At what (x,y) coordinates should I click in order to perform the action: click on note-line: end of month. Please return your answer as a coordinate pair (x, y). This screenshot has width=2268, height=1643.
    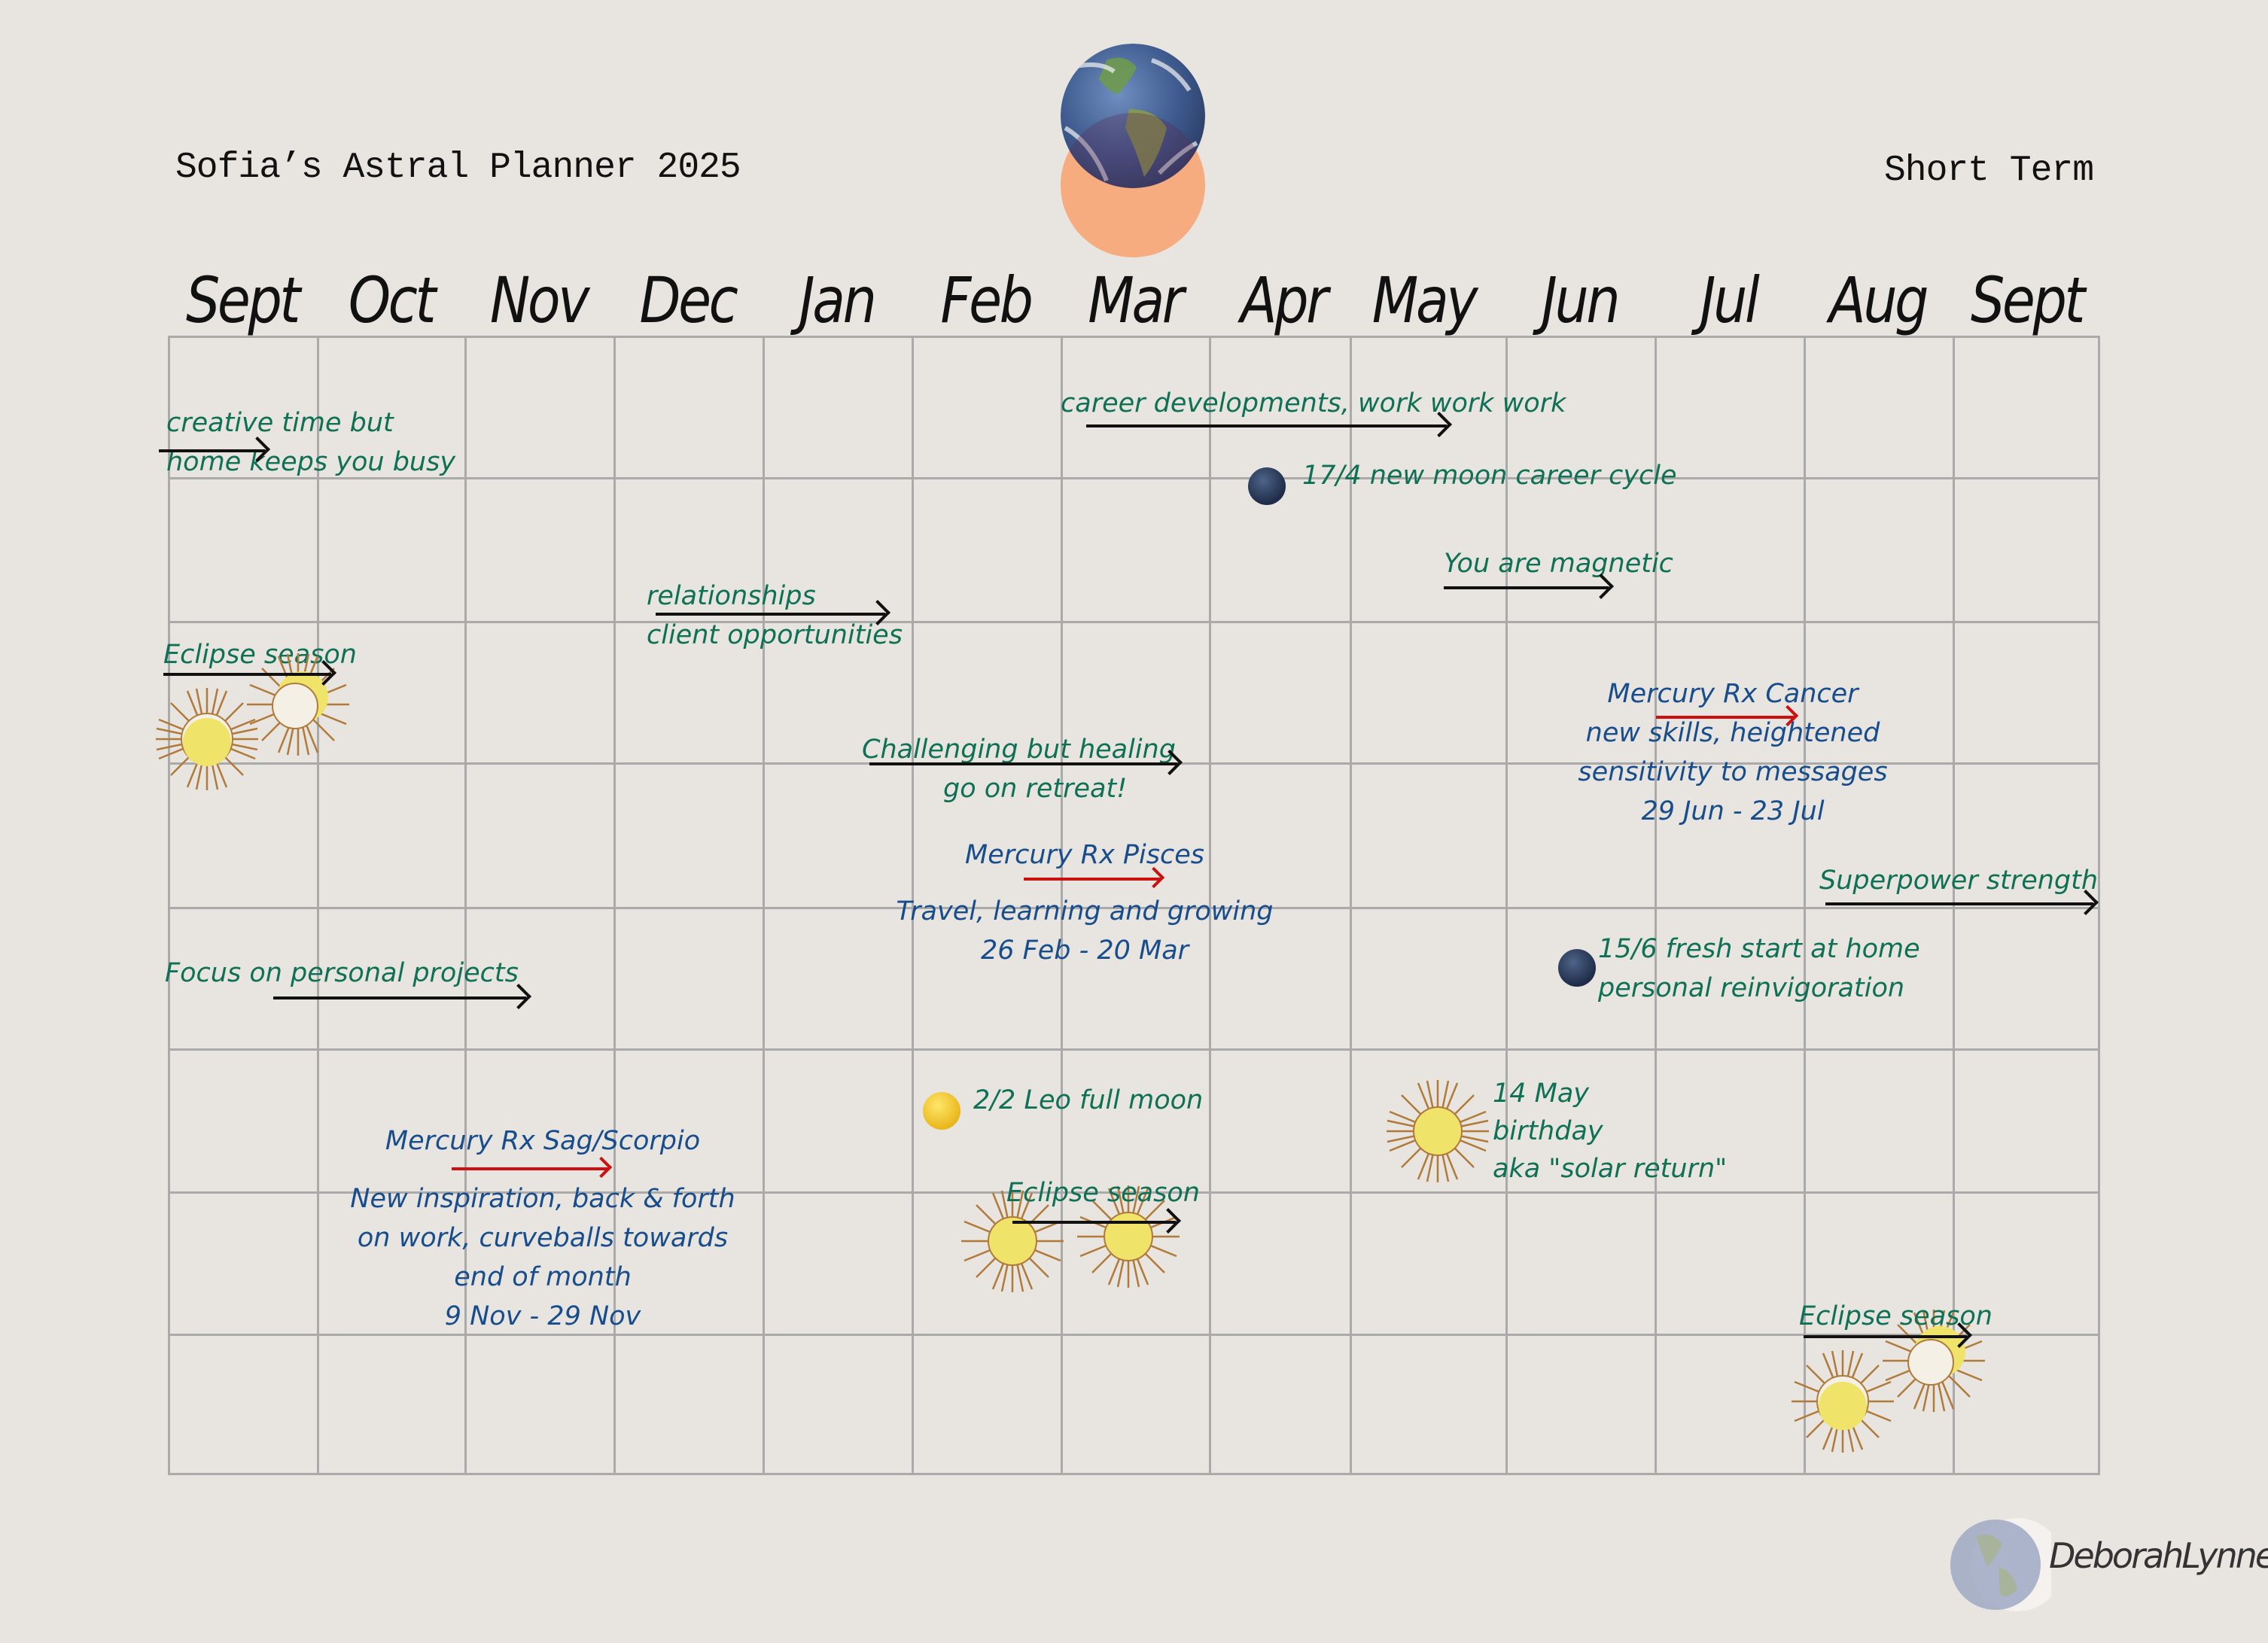
    Looking at the image, I should click on (543, 1277).